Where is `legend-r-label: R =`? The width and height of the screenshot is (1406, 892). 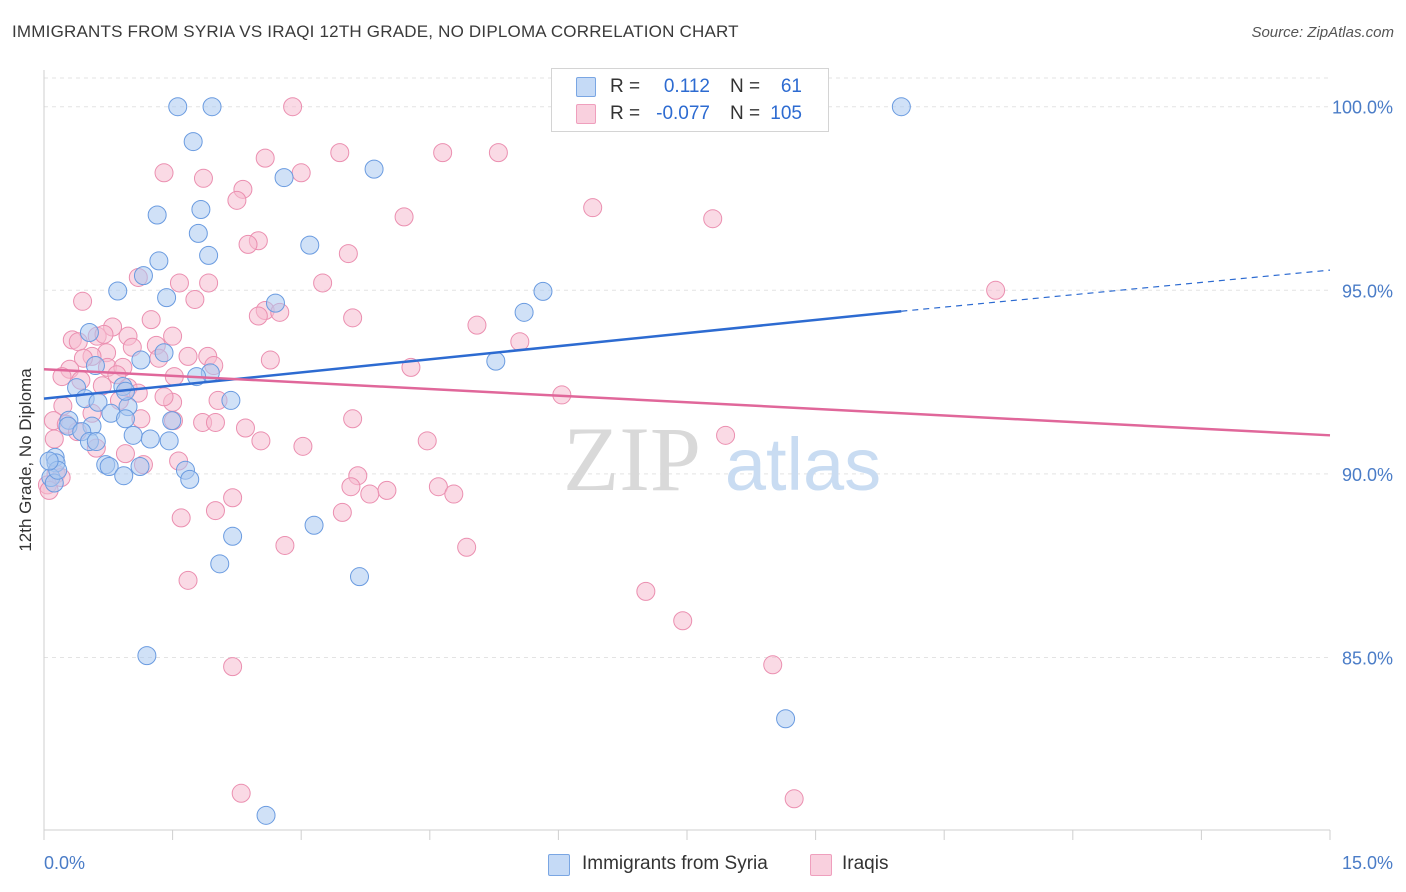
legend-r-label: R = is located at coordinates (625, 113).